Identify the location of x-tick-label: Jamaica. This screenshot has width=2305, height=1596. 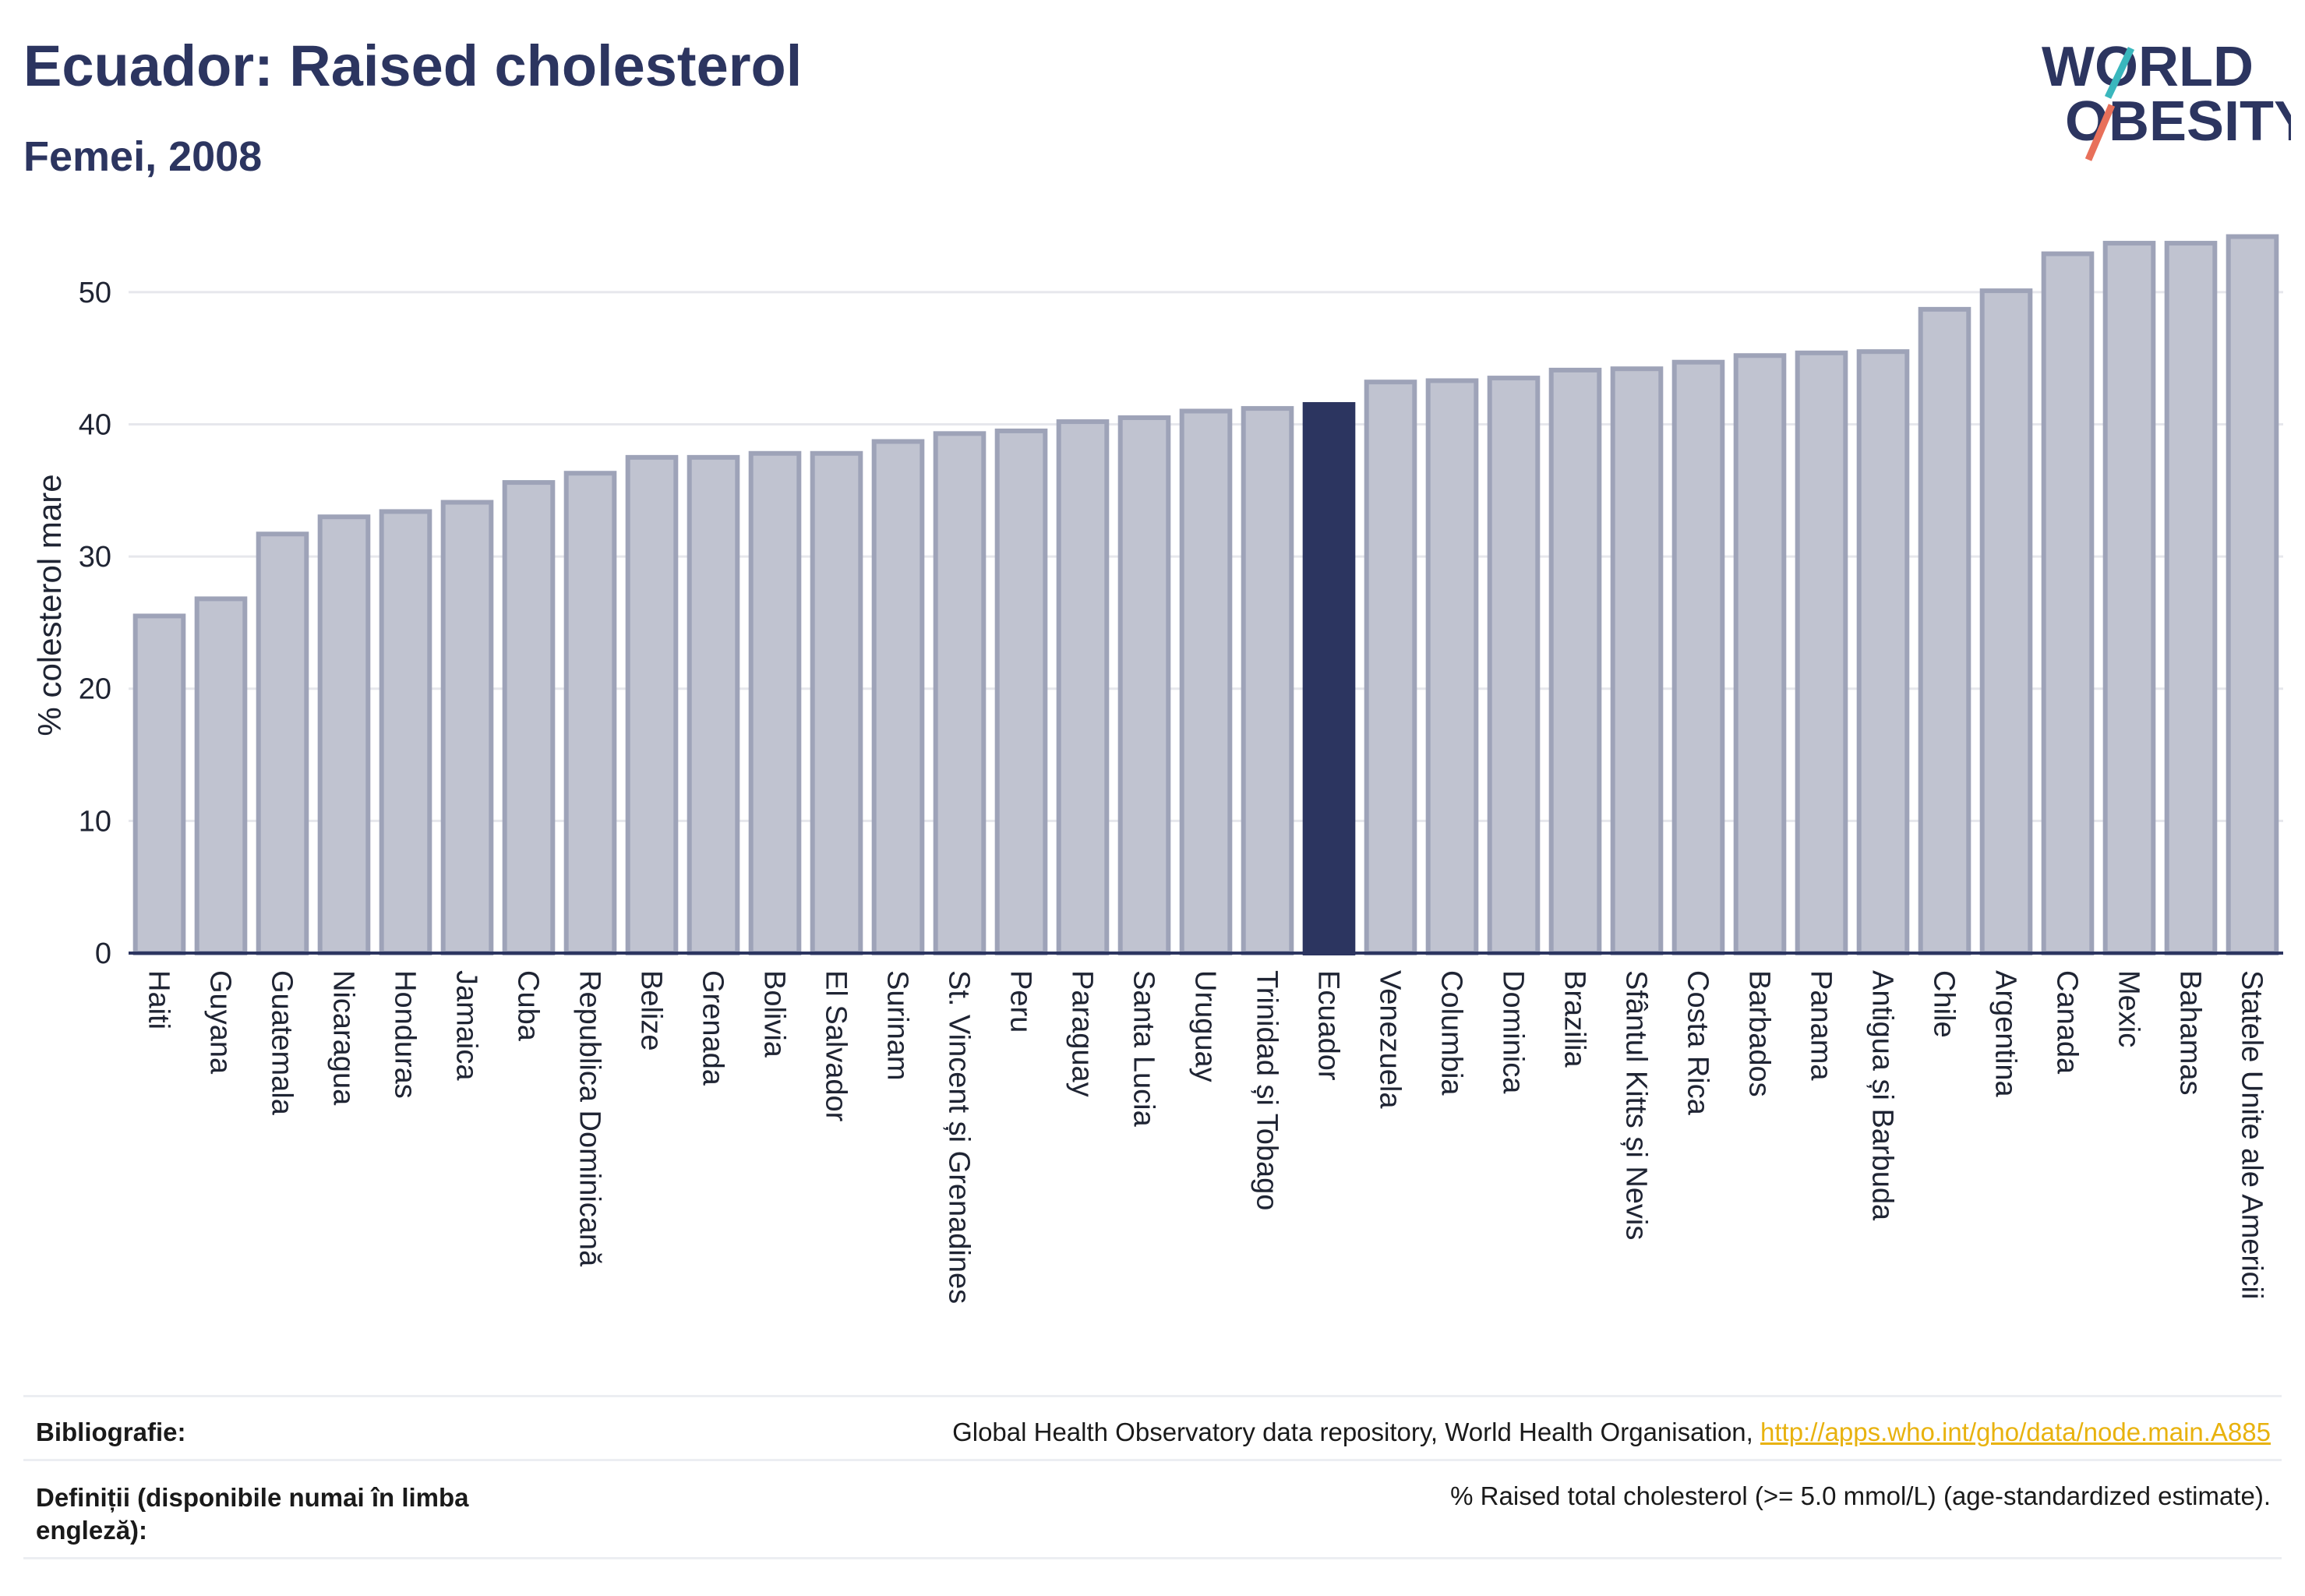
(466, 1025).